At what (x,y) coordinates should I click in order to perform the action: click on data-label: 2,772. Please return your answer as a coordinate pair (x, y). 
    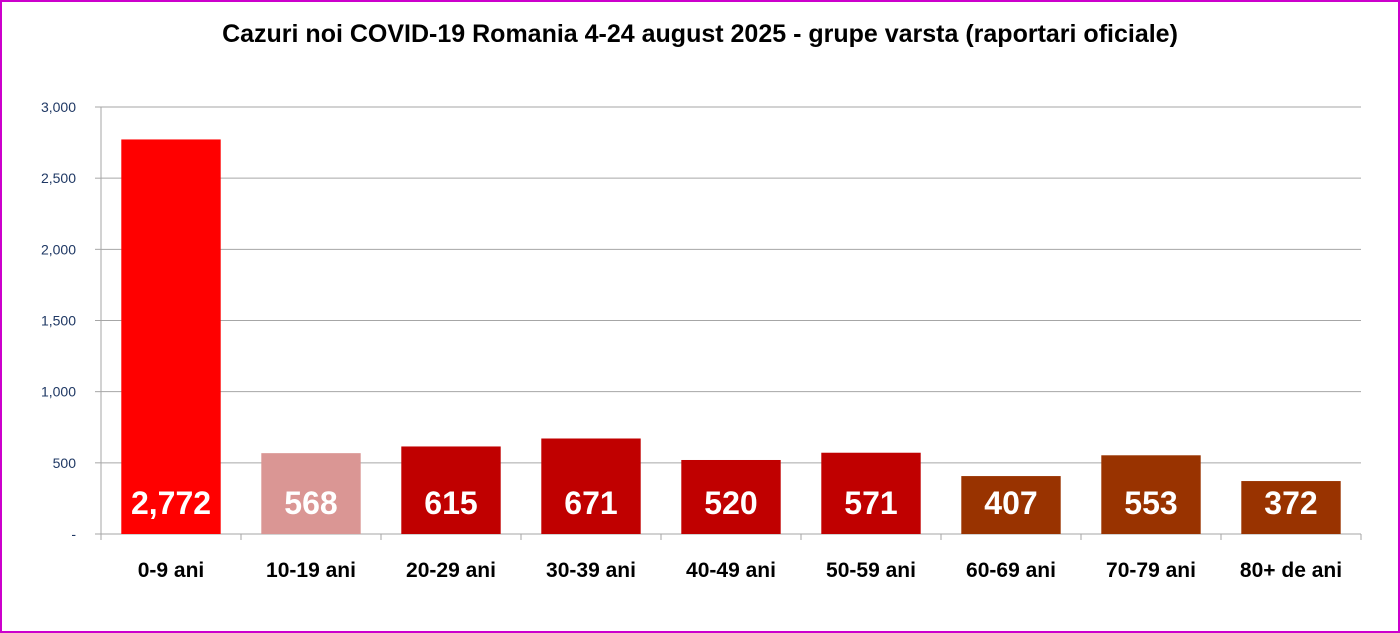
    Looking at the image, I should click on (171, 503).